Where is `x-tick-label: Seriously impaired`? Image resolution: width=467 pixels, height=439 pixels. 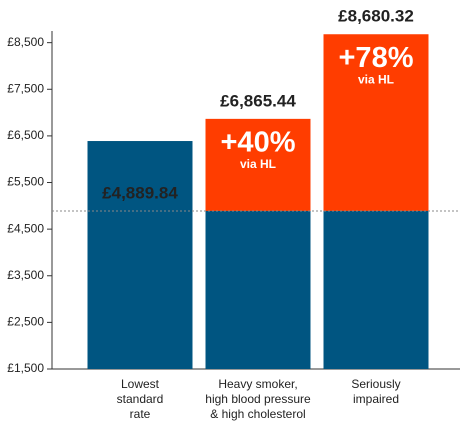
x-tick-label: Seriously impaired is located at coordinates (375, 391).